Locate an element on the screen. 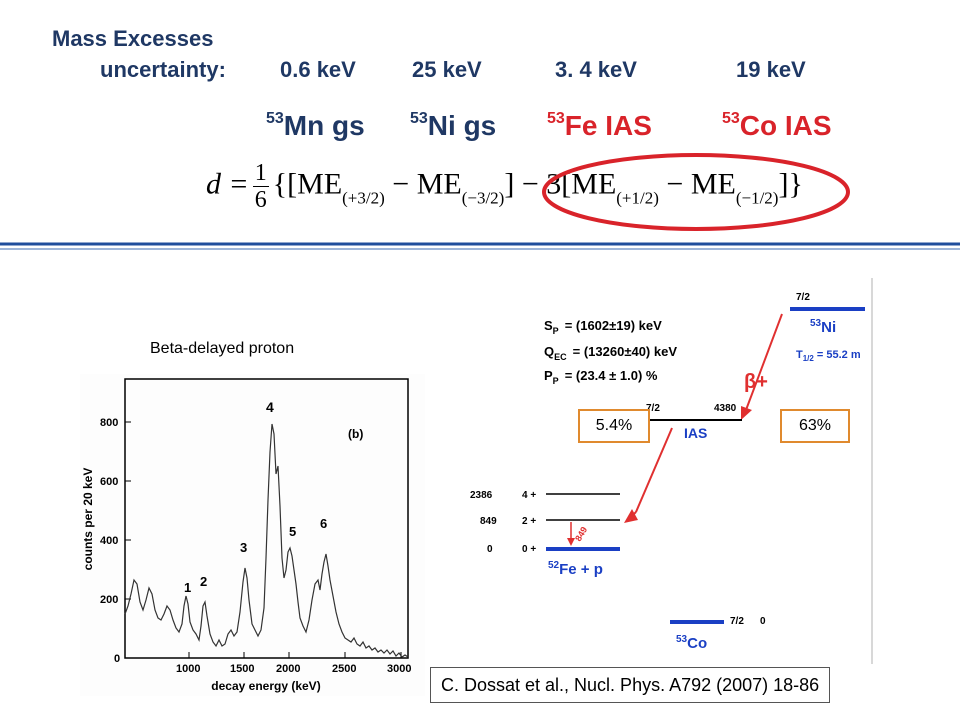  branch-proton-box: 5.4% is located at coordinates (614, 426).